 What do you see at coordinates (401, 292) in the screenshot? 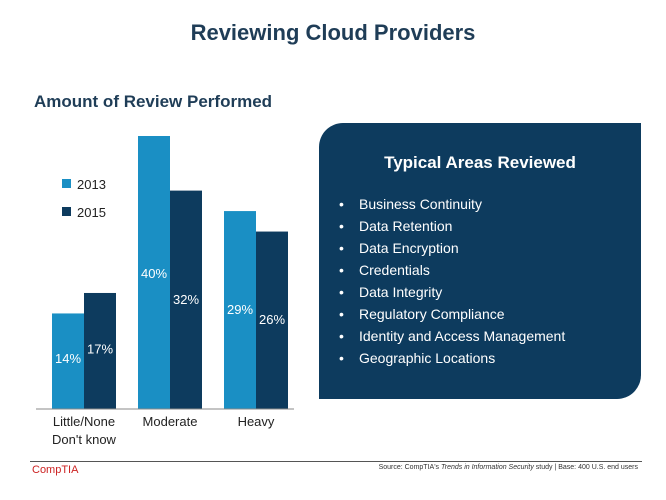
I see `list-item-text: Data Integrity` at bounding box center [401, 292].